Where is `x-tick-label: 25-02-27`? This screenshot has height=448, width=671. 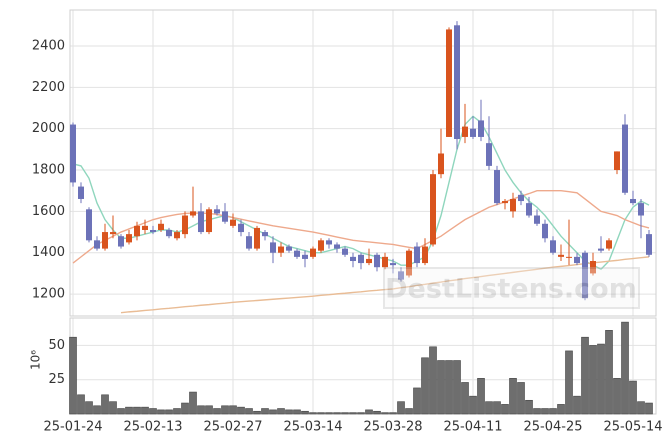
x-tick-label: 25-02-27 is located at coordinates (232, 427).